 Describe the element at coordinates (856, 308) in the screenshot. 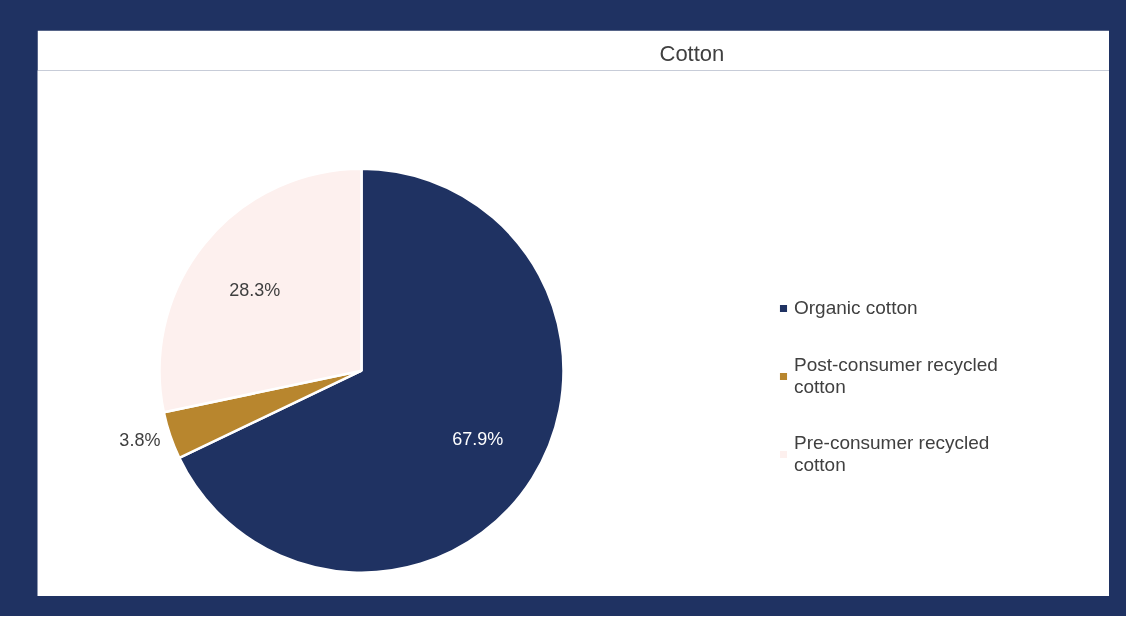

I see `legend-label: Organic cotton` at that location.